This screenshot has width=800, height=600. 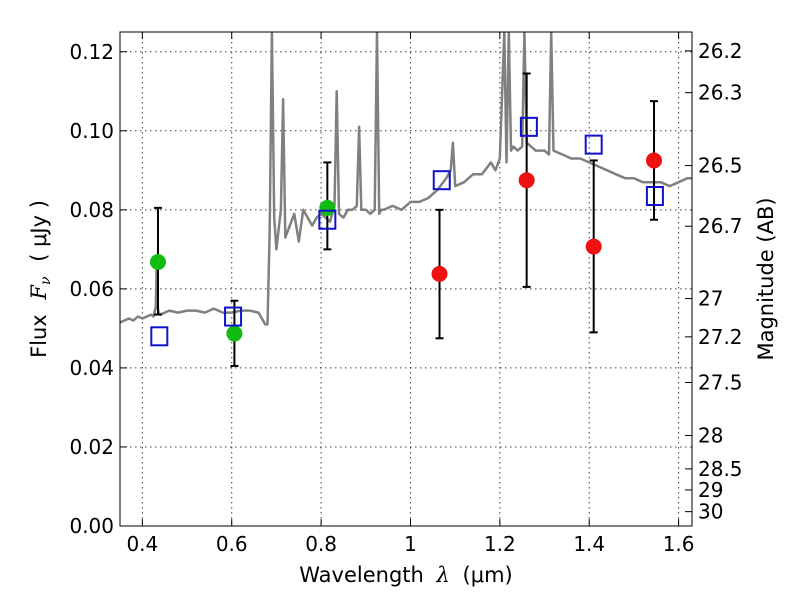 What do you see at coordinates (39, 231) in the screenshot?
I see `y-axis-label-unit: ( μJy )` at bounding box center [39, 231].